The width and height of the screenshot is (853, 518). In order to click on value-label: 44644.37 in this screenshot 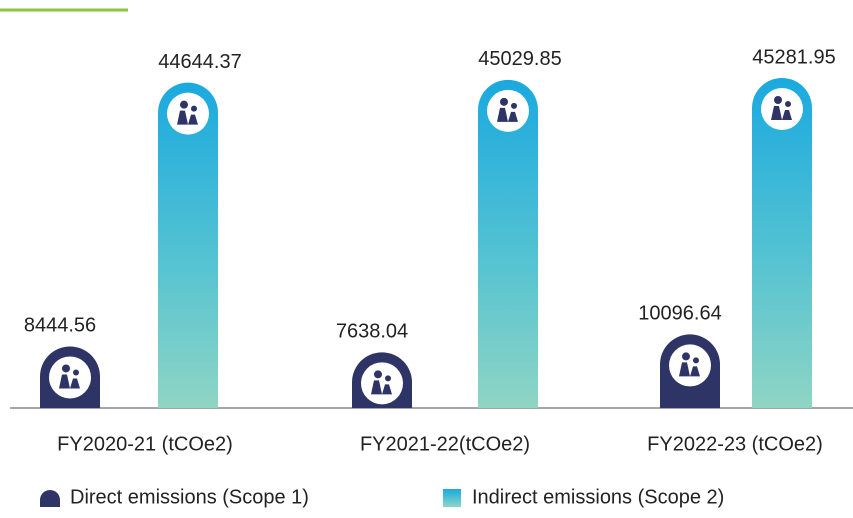, I will do `click(199, 62)`.